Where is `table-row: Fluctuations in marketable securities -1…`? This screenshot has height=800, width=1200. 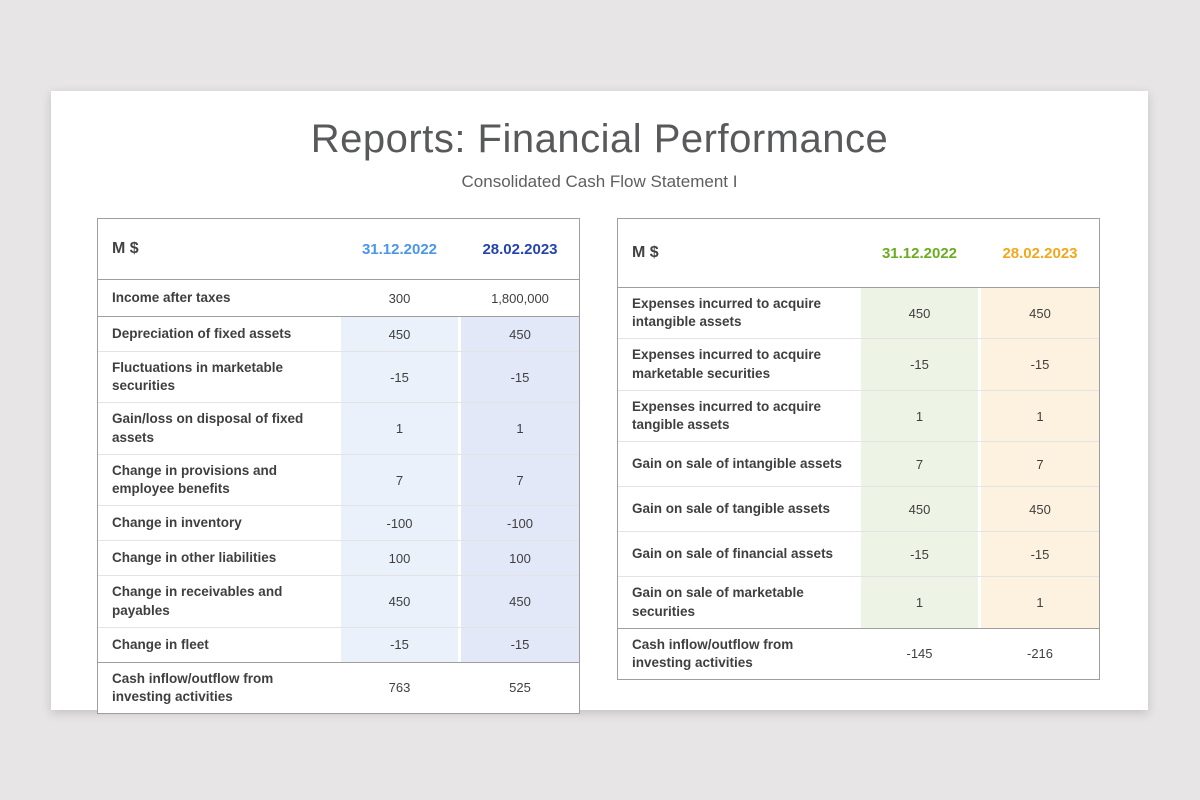
table-row: Fluctuations in marketable securities -1… is located at coordinates (338, 377).